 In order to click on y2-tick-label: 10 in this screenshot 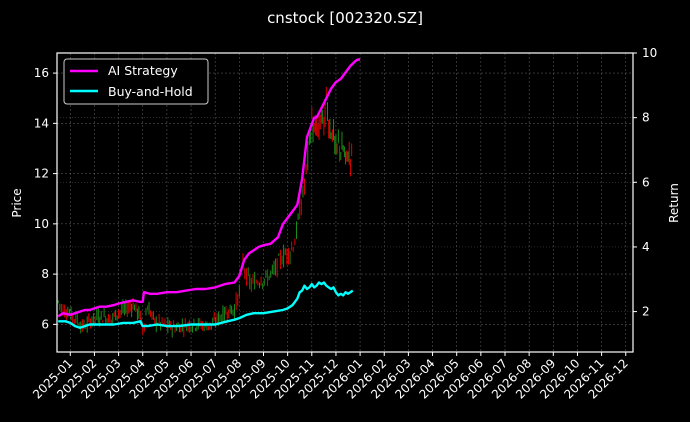, I will do `click(649, 53)`.